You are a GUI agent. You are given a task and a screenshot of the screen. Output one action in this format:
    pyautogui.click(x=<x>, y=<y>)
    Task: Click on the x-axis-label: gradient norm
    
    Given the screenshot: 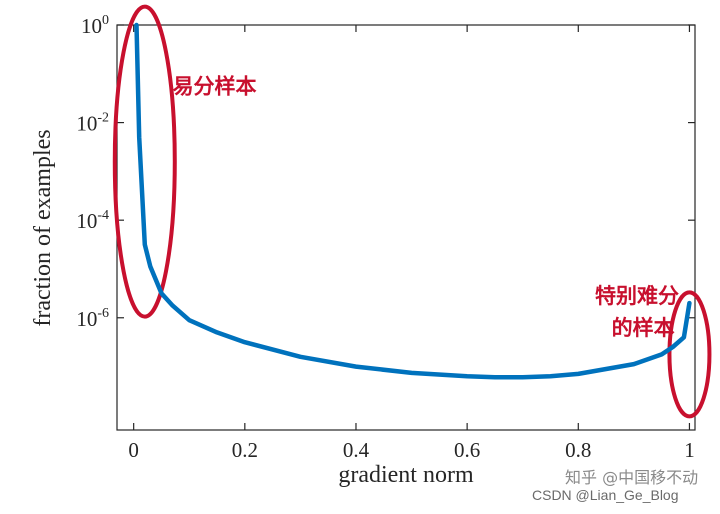 What is the action you would take?
    pyautogui.click(x=406, y=475)
    